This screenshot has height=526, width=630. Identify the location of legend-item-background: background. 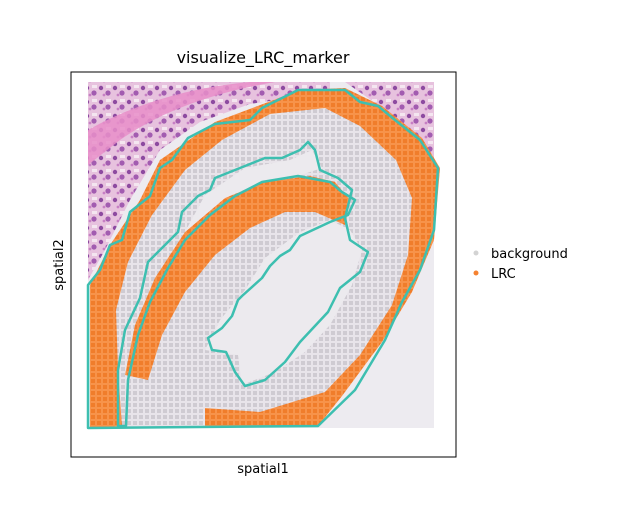
(520, 254).